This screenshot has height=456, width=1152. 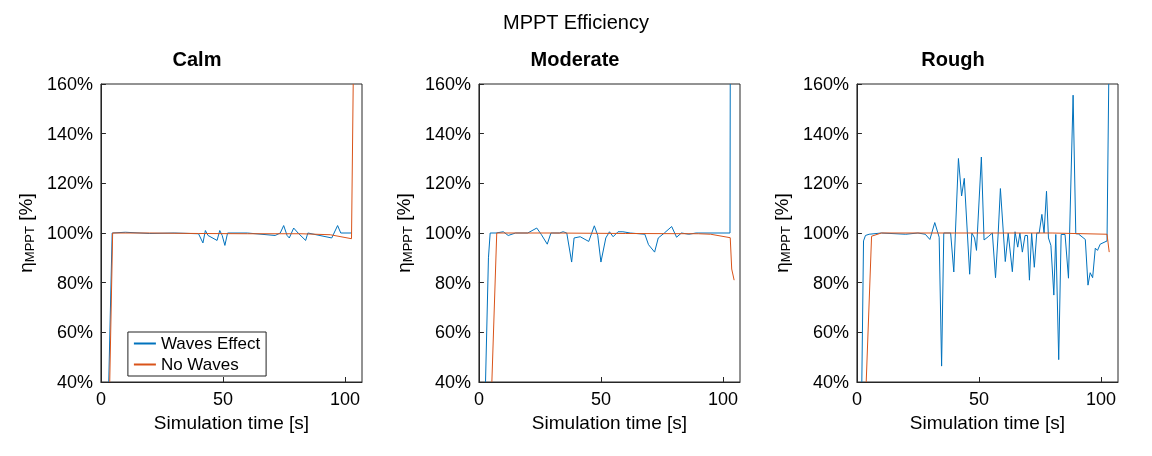 What do you see at coordinates (197, 59) in the screenshot?
I see `chart-title: Calm` at bounding box center [197, 59].